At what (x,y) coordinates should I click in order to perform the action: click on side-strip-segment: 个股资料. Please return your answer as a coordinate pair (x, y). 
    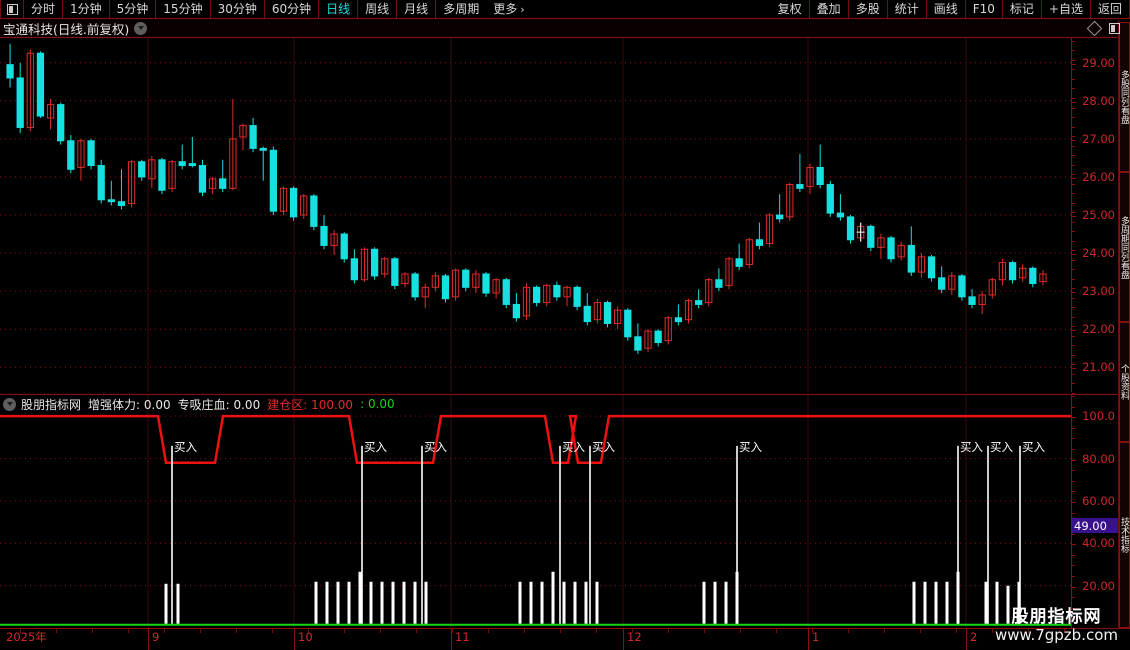
    Looking at the image, I should click on (1124, 382).